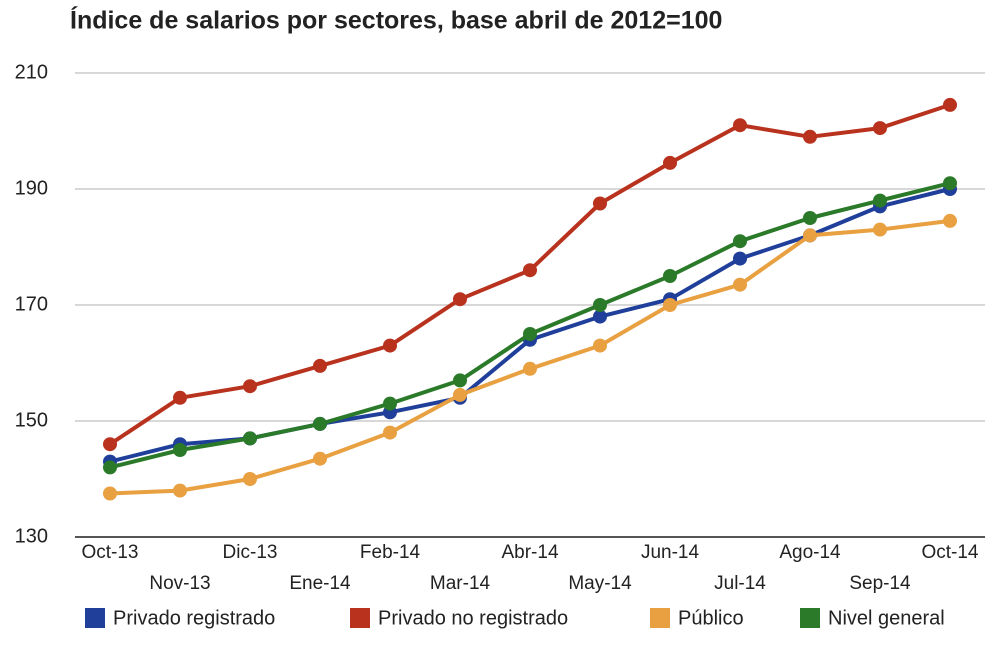 This screenshot has height=671, width=1000. I want to click on legend-label: Privado registrado, so click(194, 618).